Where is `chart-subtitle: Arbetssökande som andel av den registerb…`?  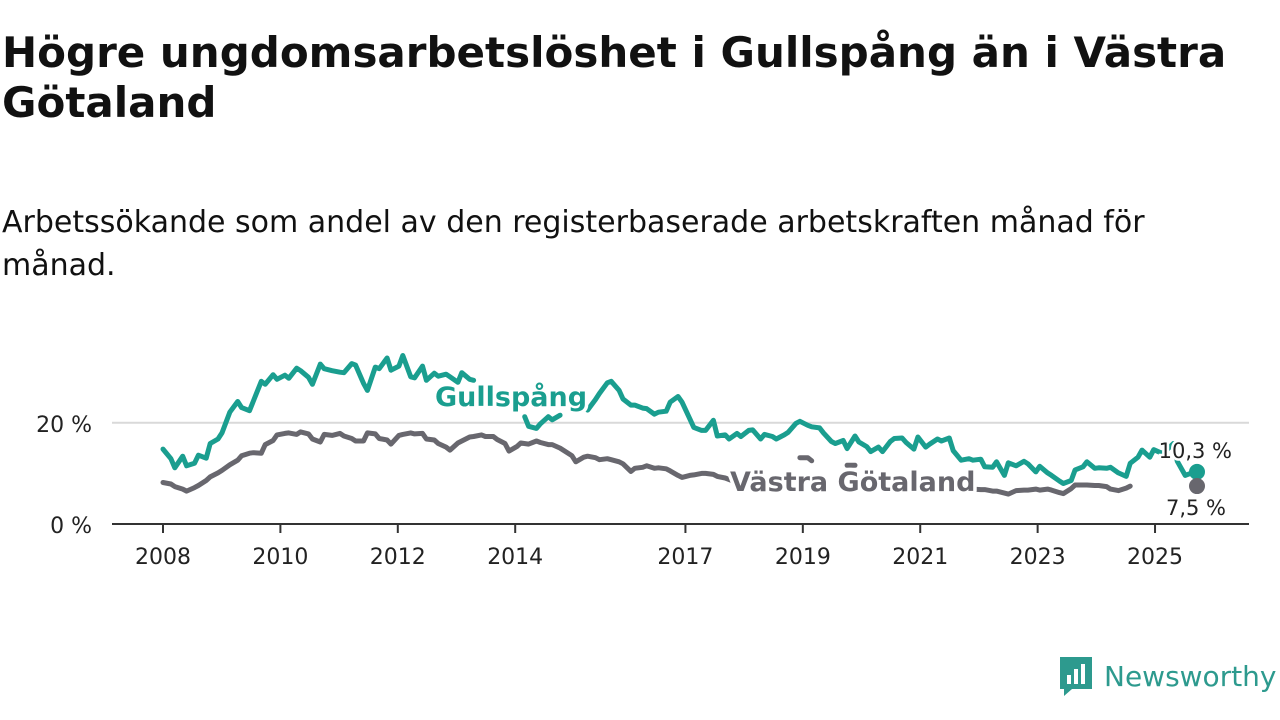 chart-subtitle: Arbetssökande som andel av den registerb… is located at coordinates (573, 244).